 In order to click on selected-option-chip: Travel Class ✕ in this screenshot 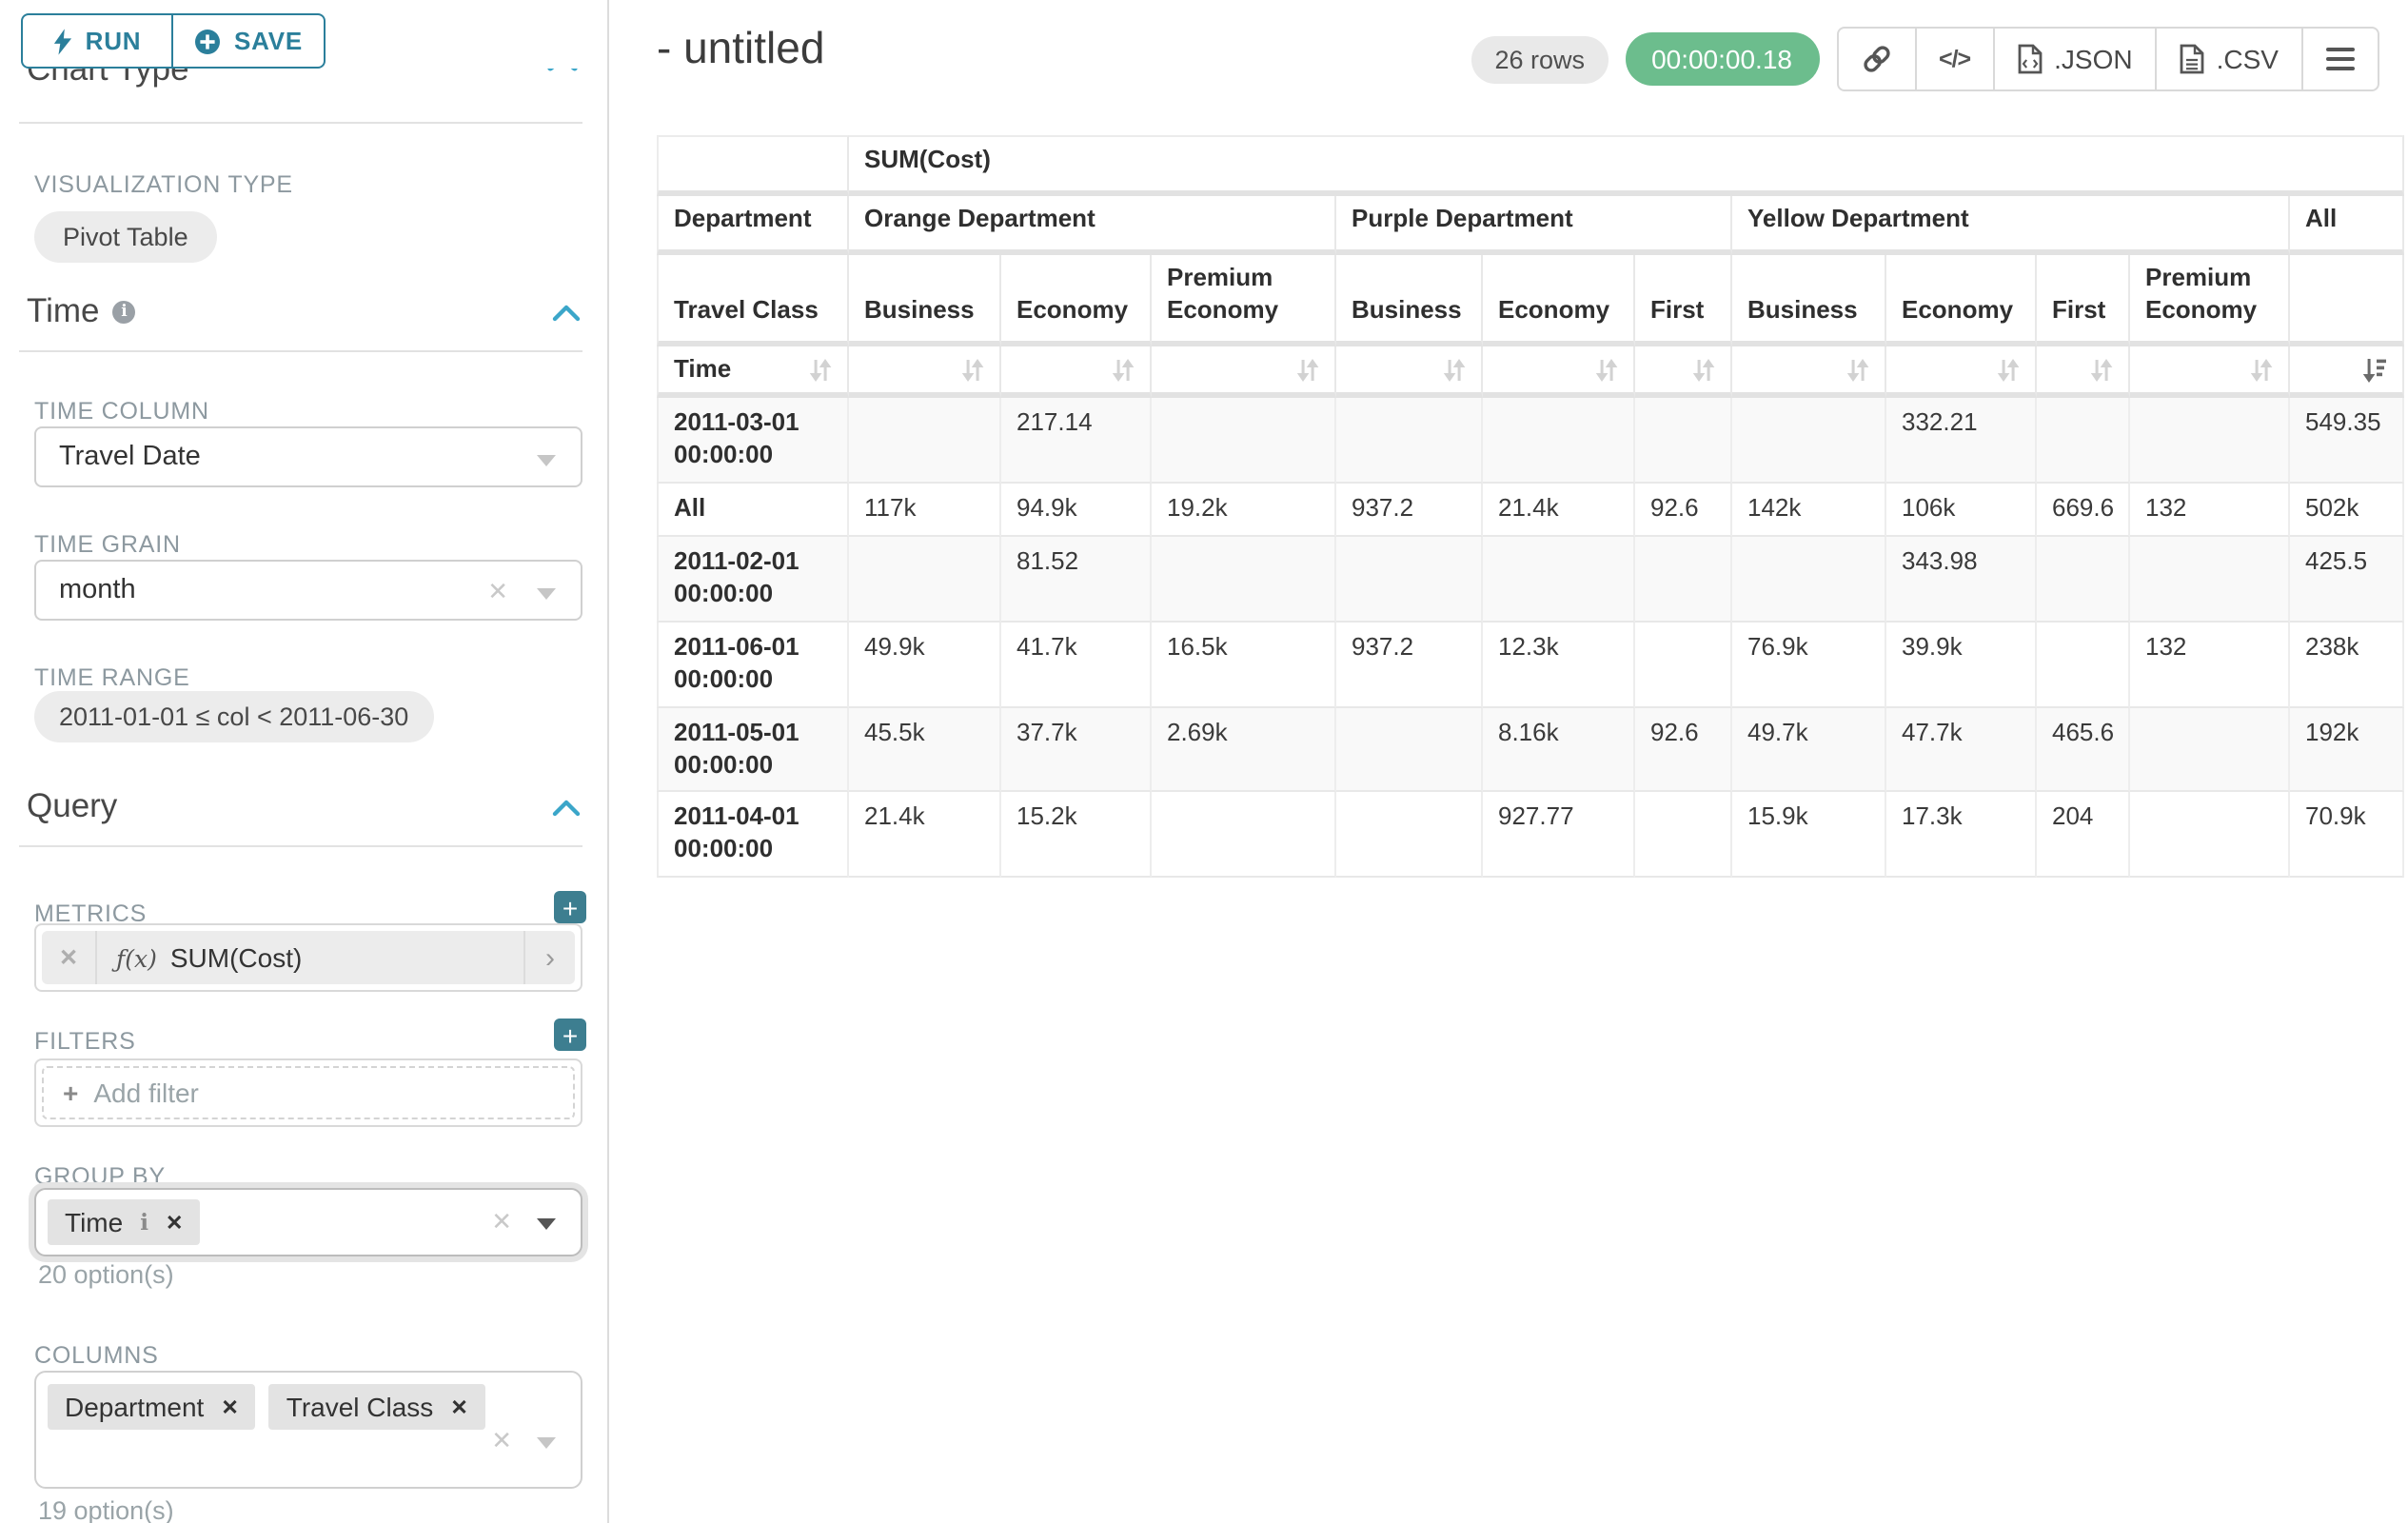, I will do `click(376, 1407)`.